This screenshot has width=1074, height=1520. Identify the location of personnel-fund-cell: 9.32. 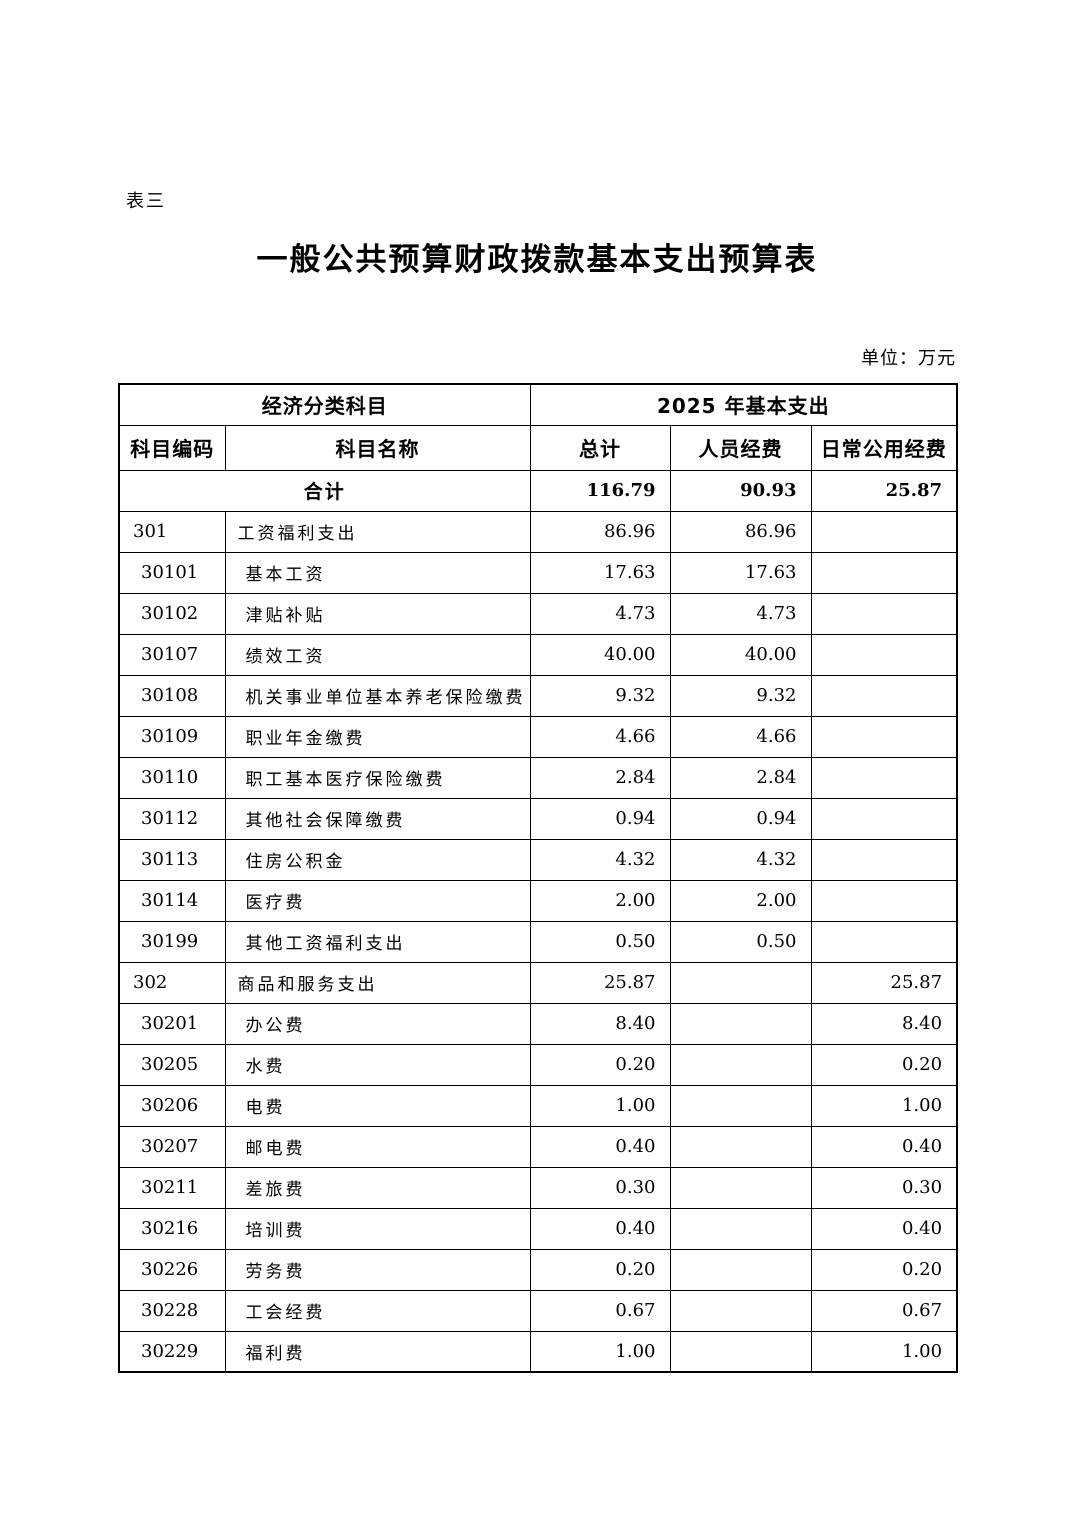
(740, 695).